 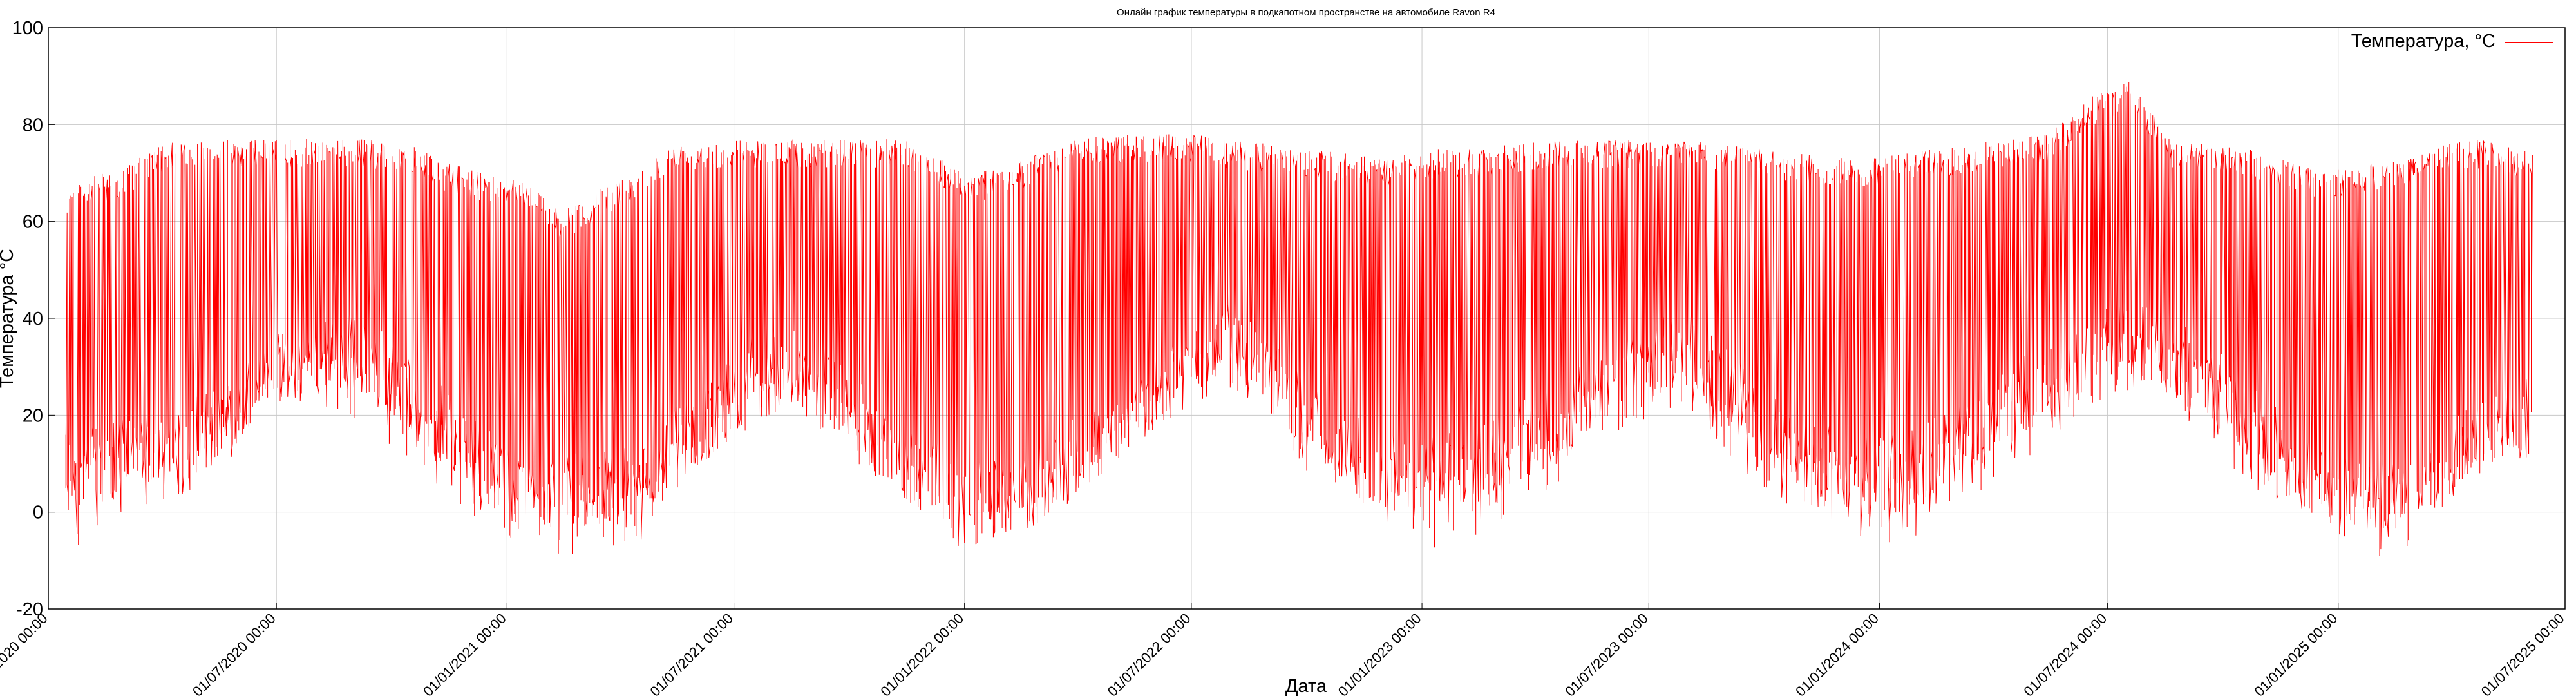 What do you see at coordinates (33, 223) in the screenshot?
I see `y-tick-label: 60` at bounding box center [33, 223].